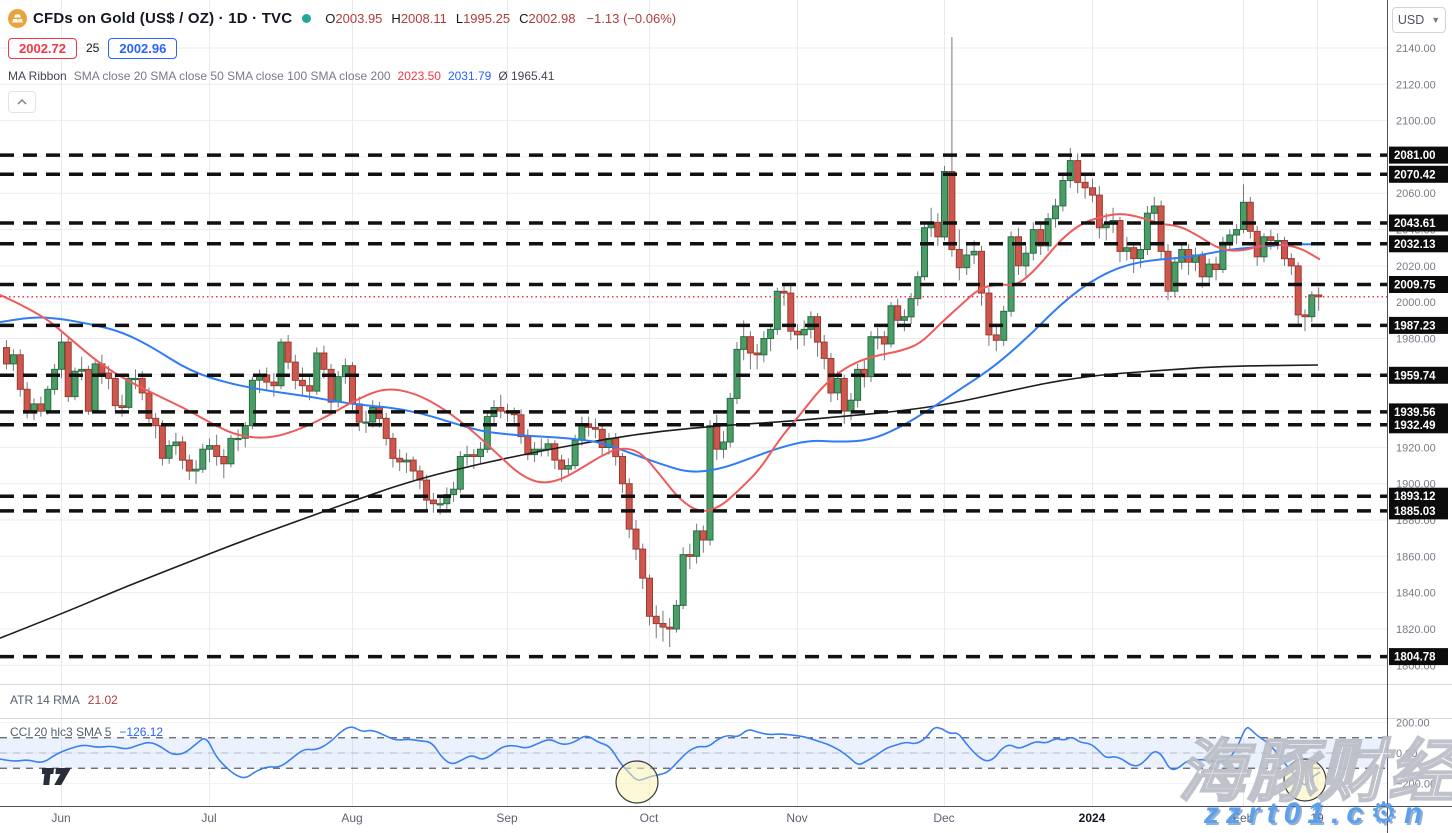 The height and width of the screenshot is (833, 1452). Describe the element at coordinates (507, 818) in the screenshot. I see `time-tick-label: Sep` at that location.